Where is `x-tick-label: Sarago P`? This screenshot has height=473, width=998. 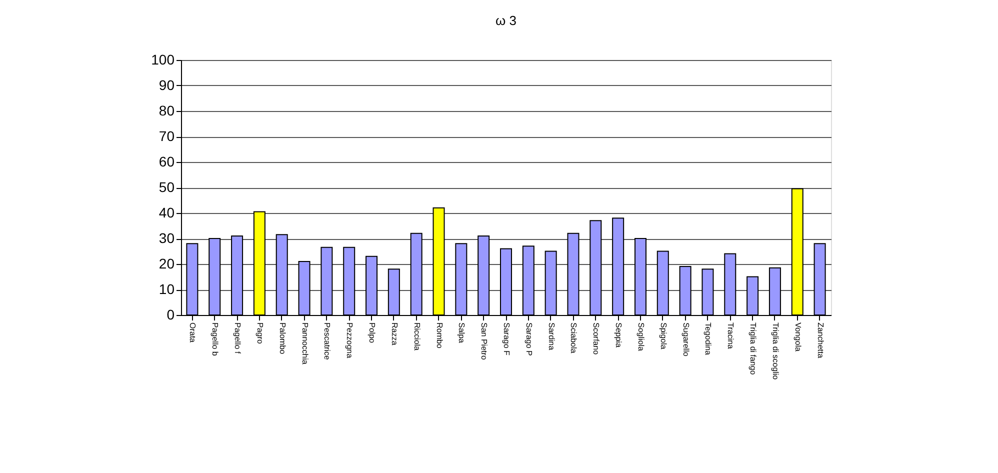
x-tick-label: Sarago P is located at coordinates (529, 339).